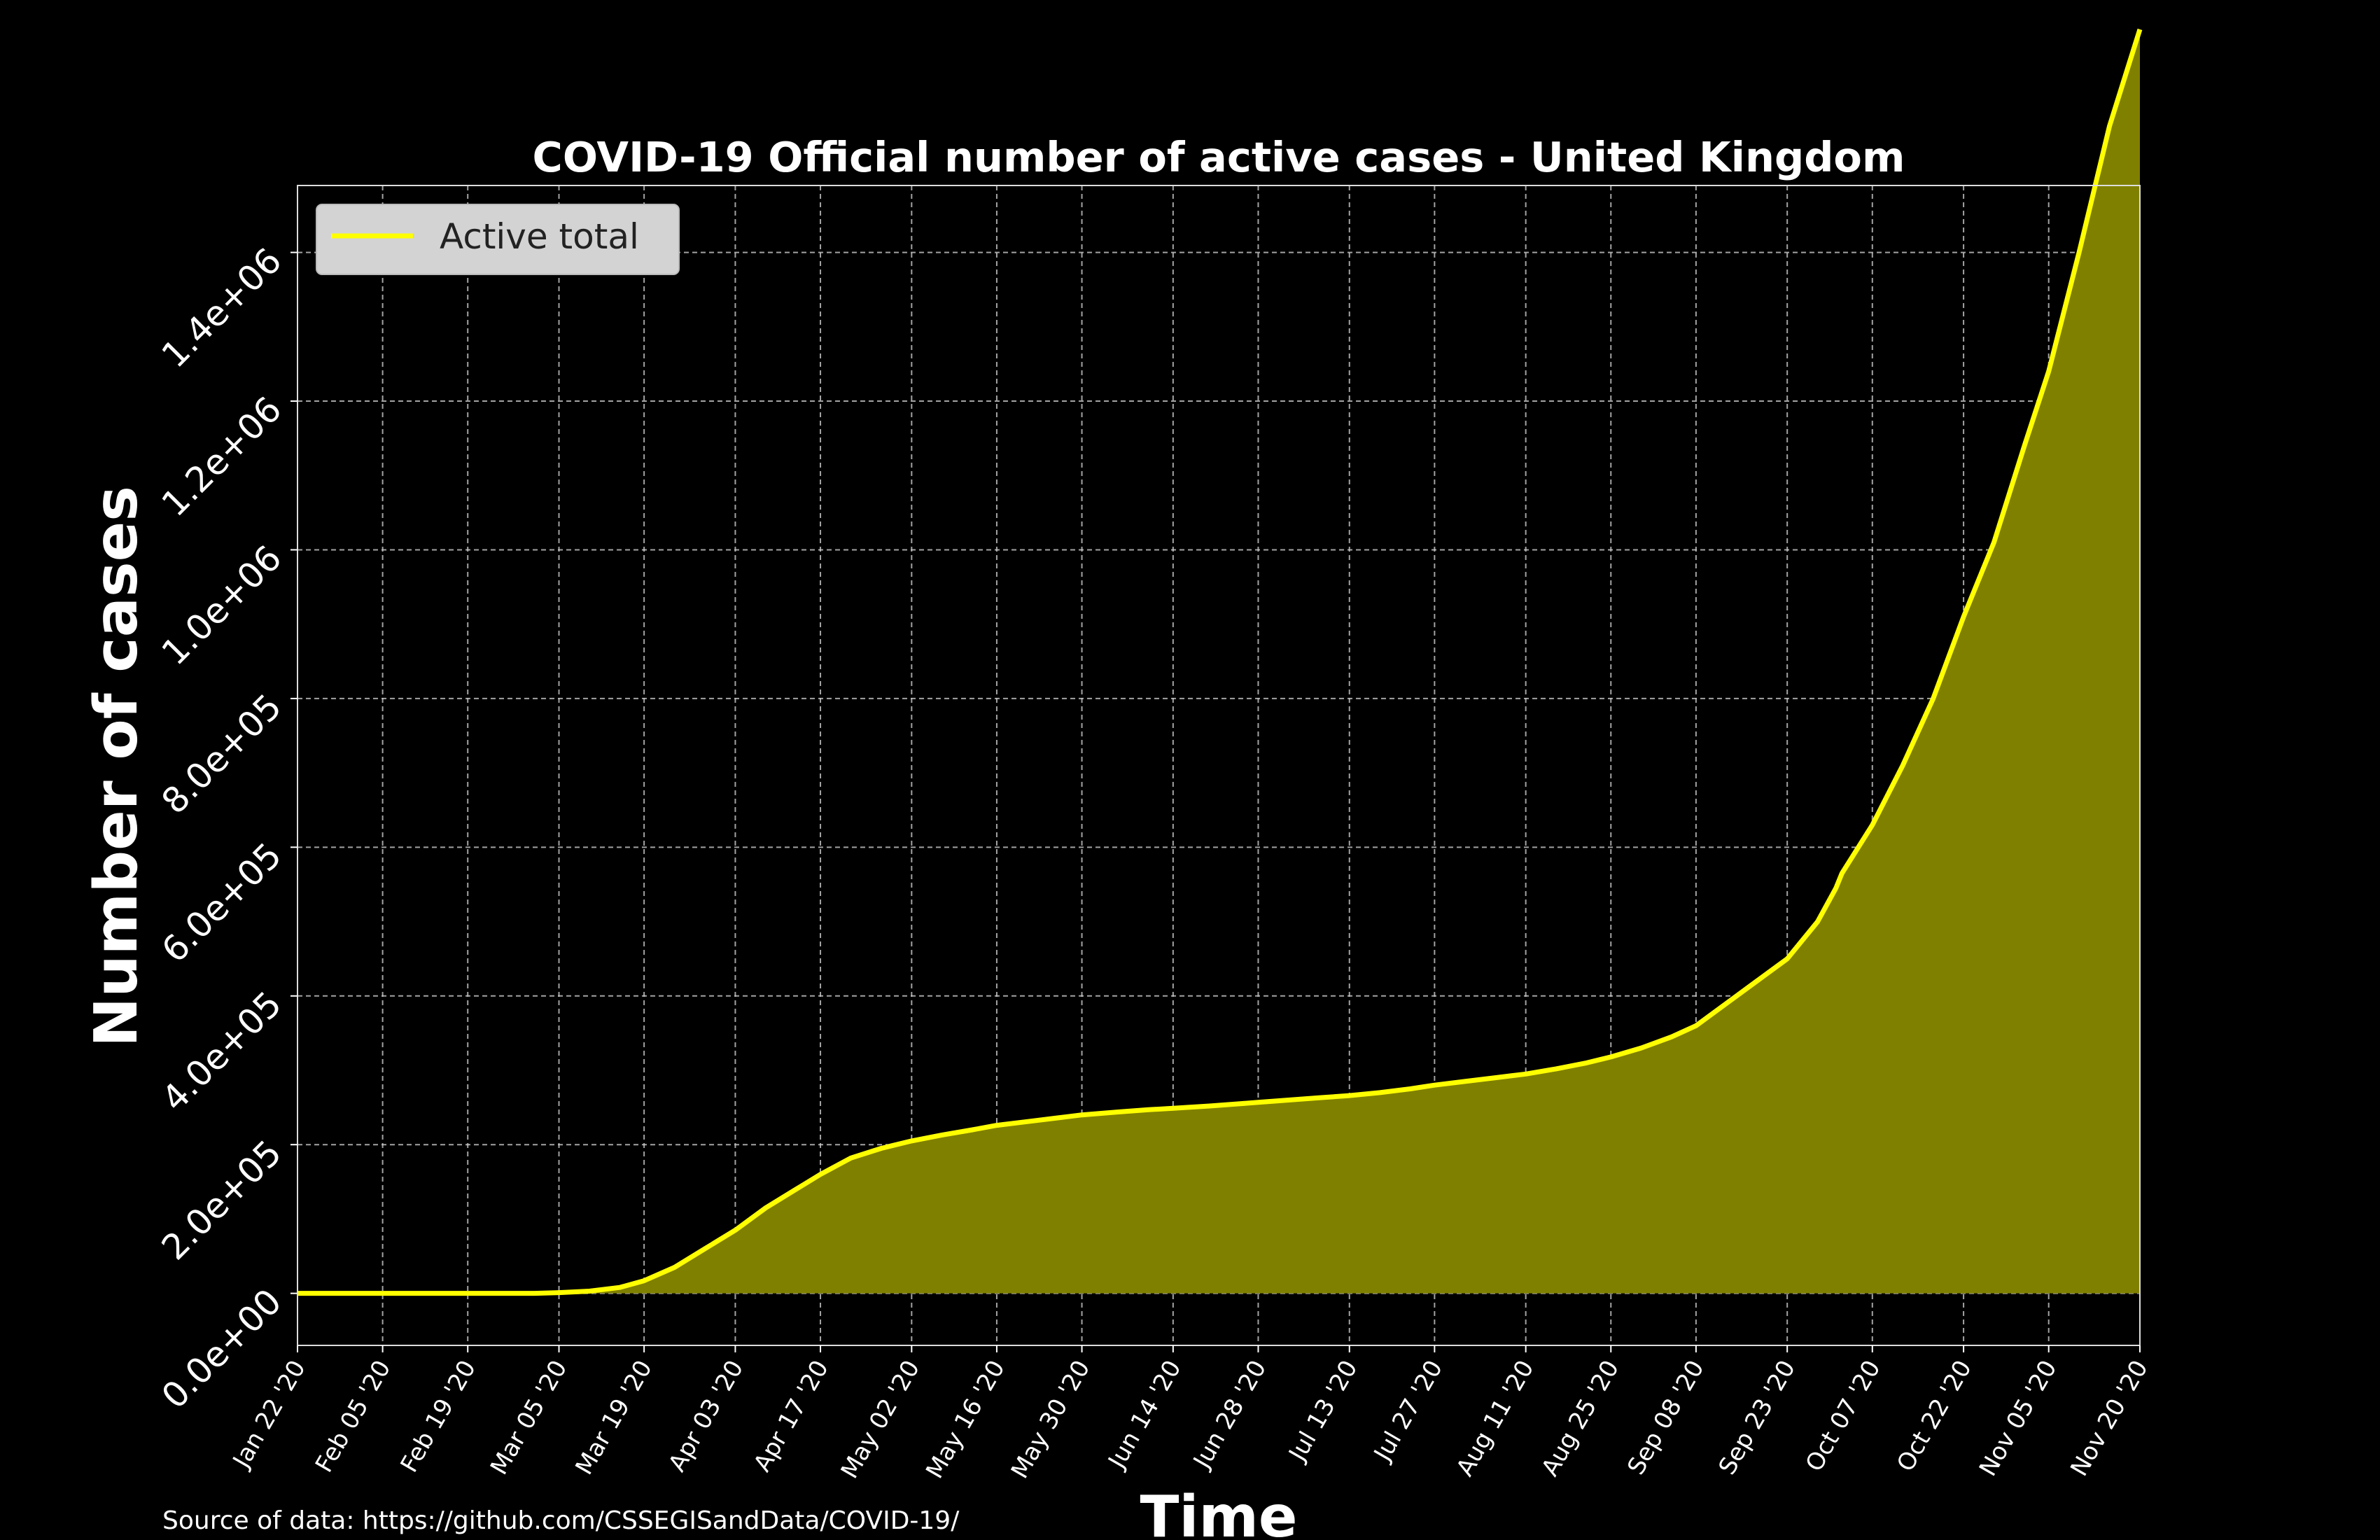  I want to click on y-tick-label: 1.4e+06, so click(222, 308).